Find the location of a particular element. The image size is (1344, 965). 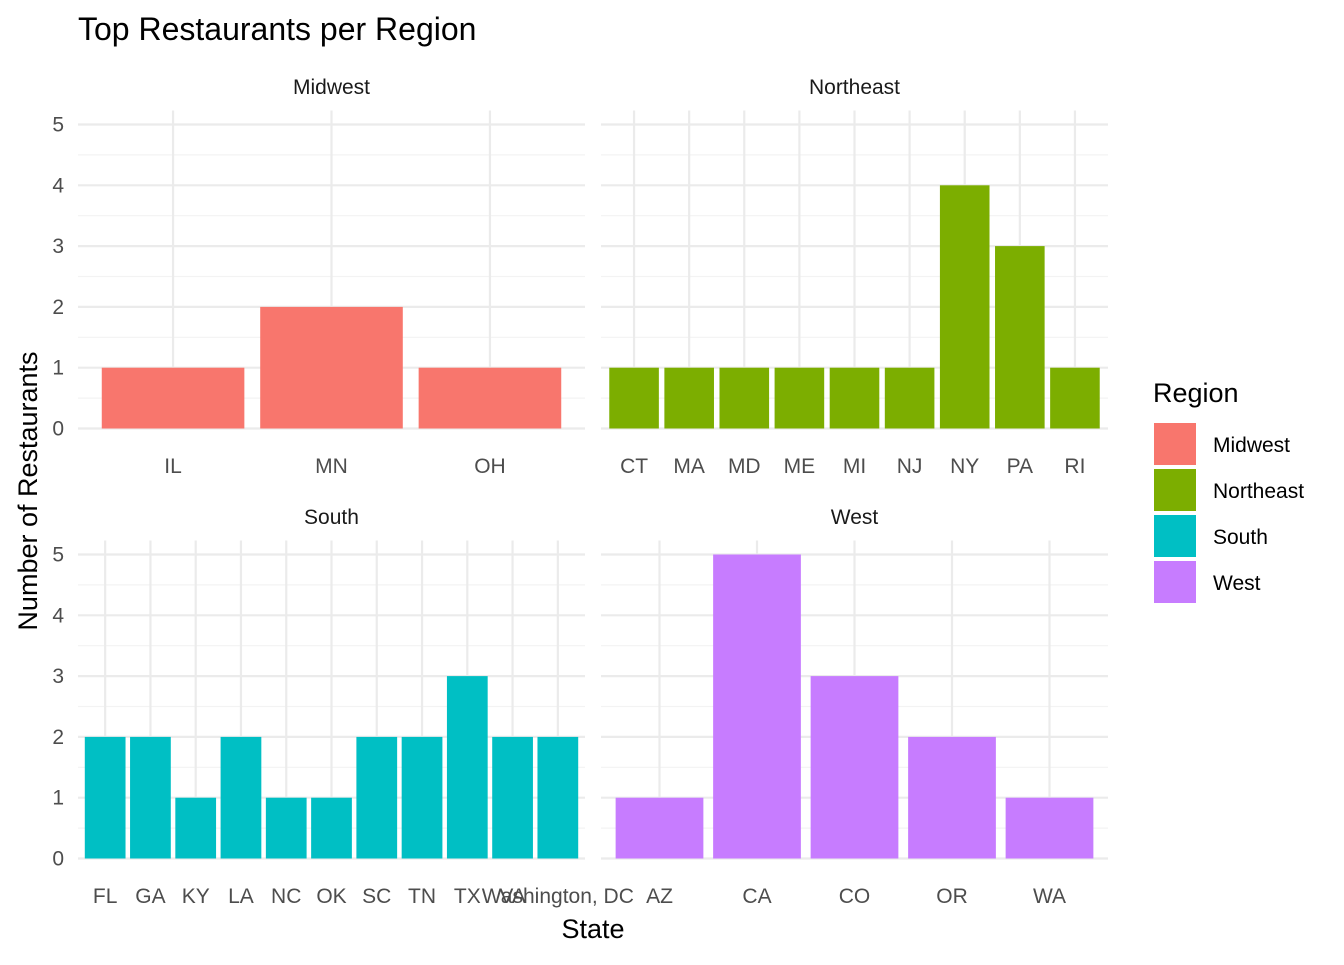

y-tick-midwest-1: 1 is located at coordinates (58, 368).